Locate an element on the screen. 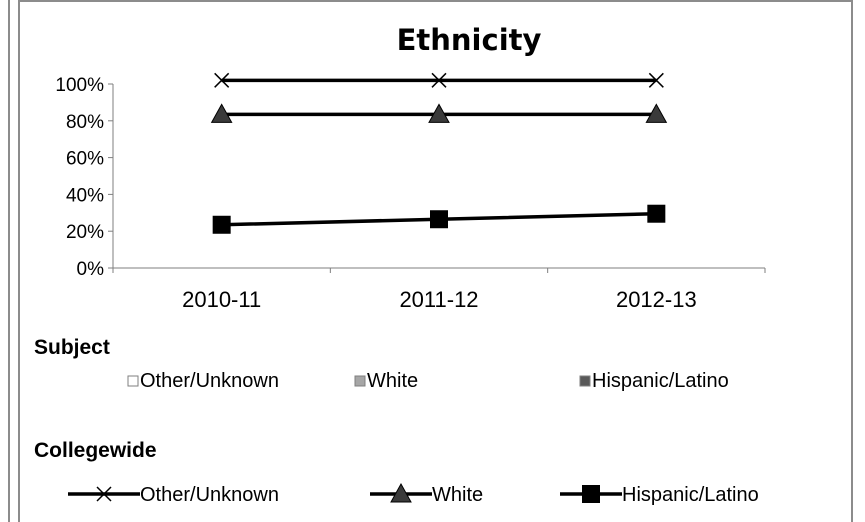 The width and height of the screenshot is (865, 522). y-tick-label: 40% is located at coordinates (85, 195).